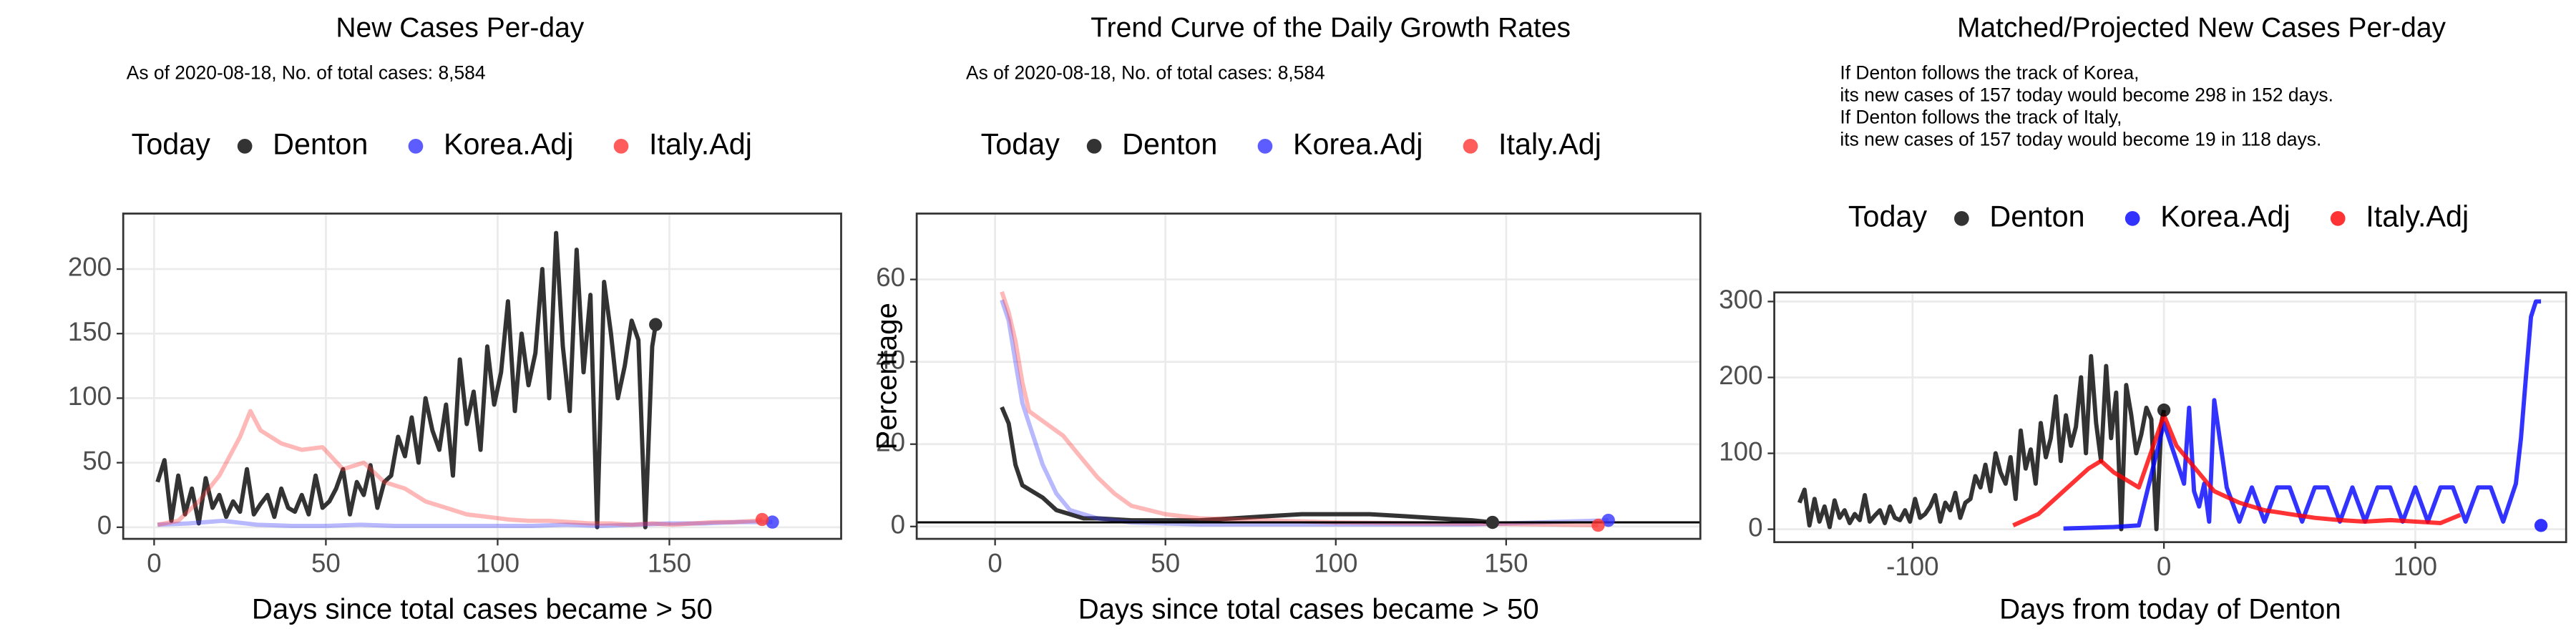  What do you see at coordinates (1912, 566) in the screenshot?
I see `x-tick-label: -100` at bounding box center [1912, 566].